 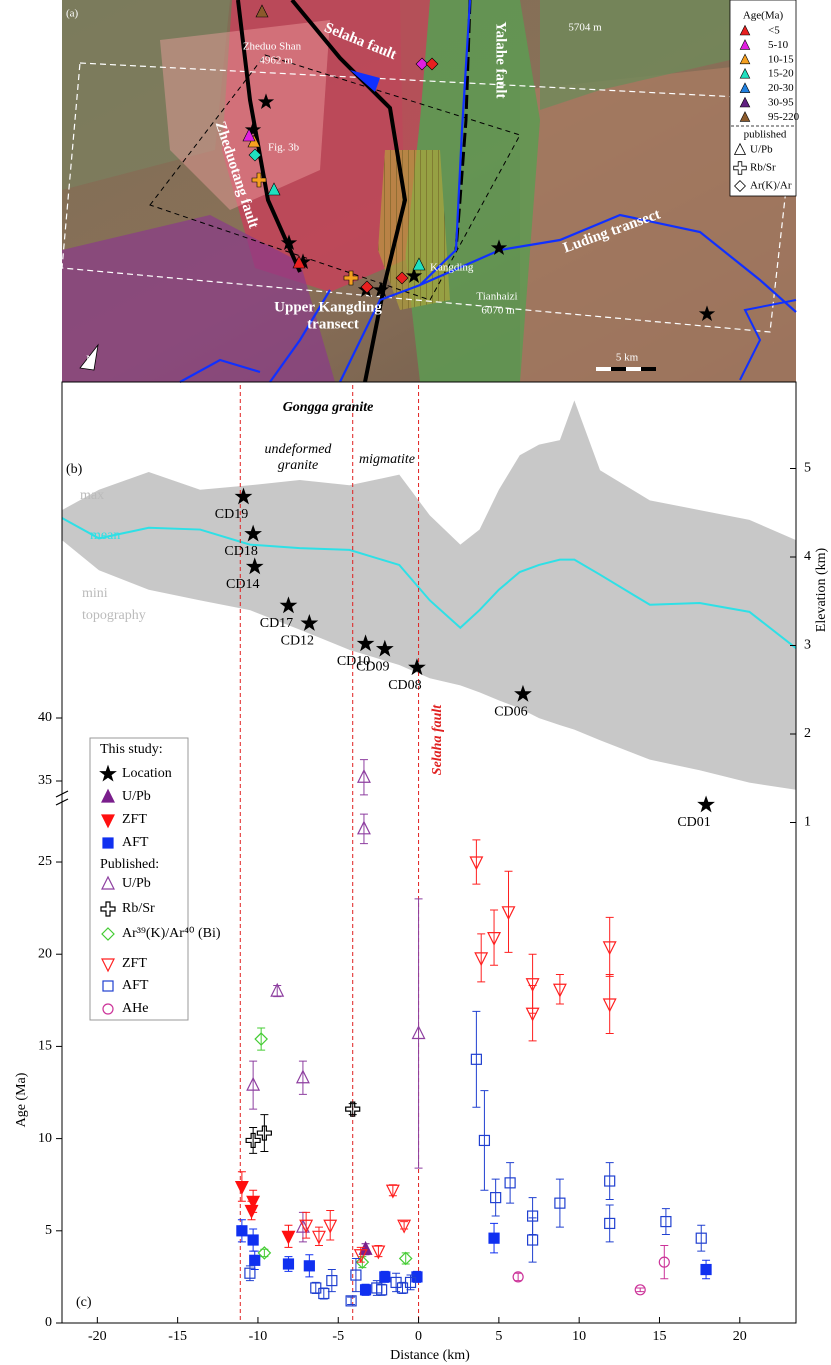 I want to click on sample-label: CD10, so click(x=353, y=661).